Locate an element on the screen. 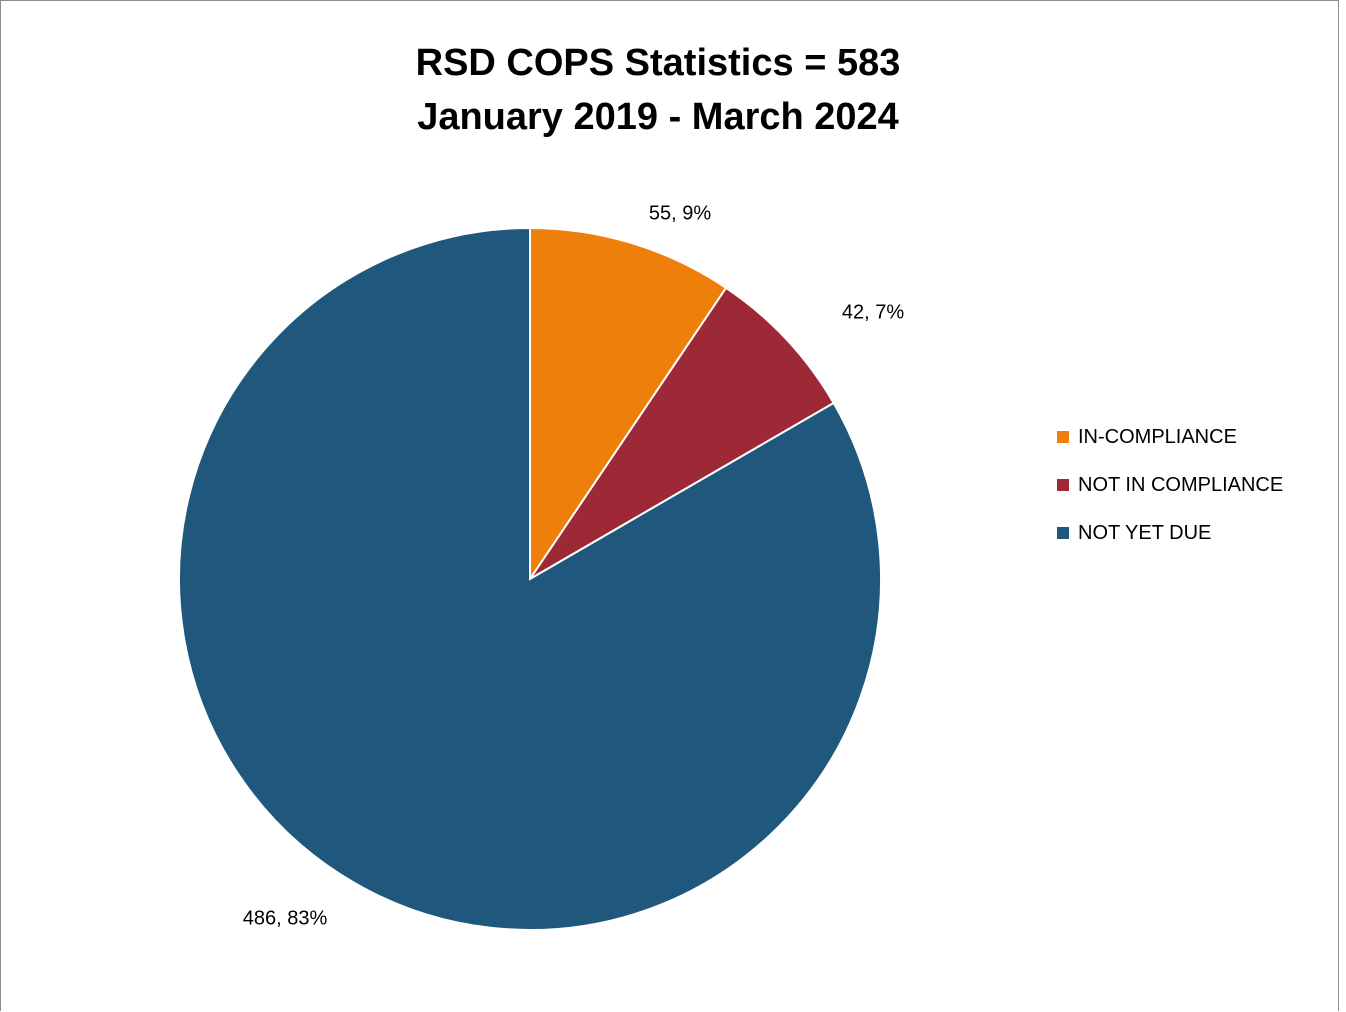 Image resolution: width=1346 pixels, height=1012 pixels. chart-title: RSD COPS Statistics = 583 is located at coordinates (658, 63).